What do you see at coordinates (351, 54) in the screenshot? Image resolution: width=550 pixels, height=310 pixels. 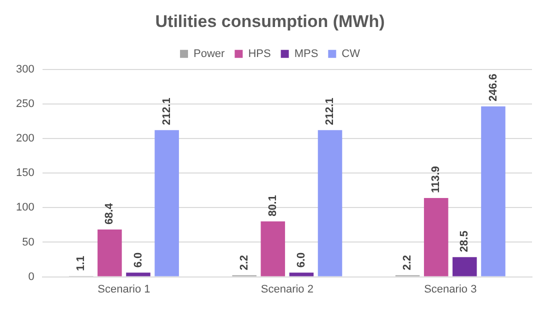 I see `legend-label: CW` at bounding box center [351, 54].